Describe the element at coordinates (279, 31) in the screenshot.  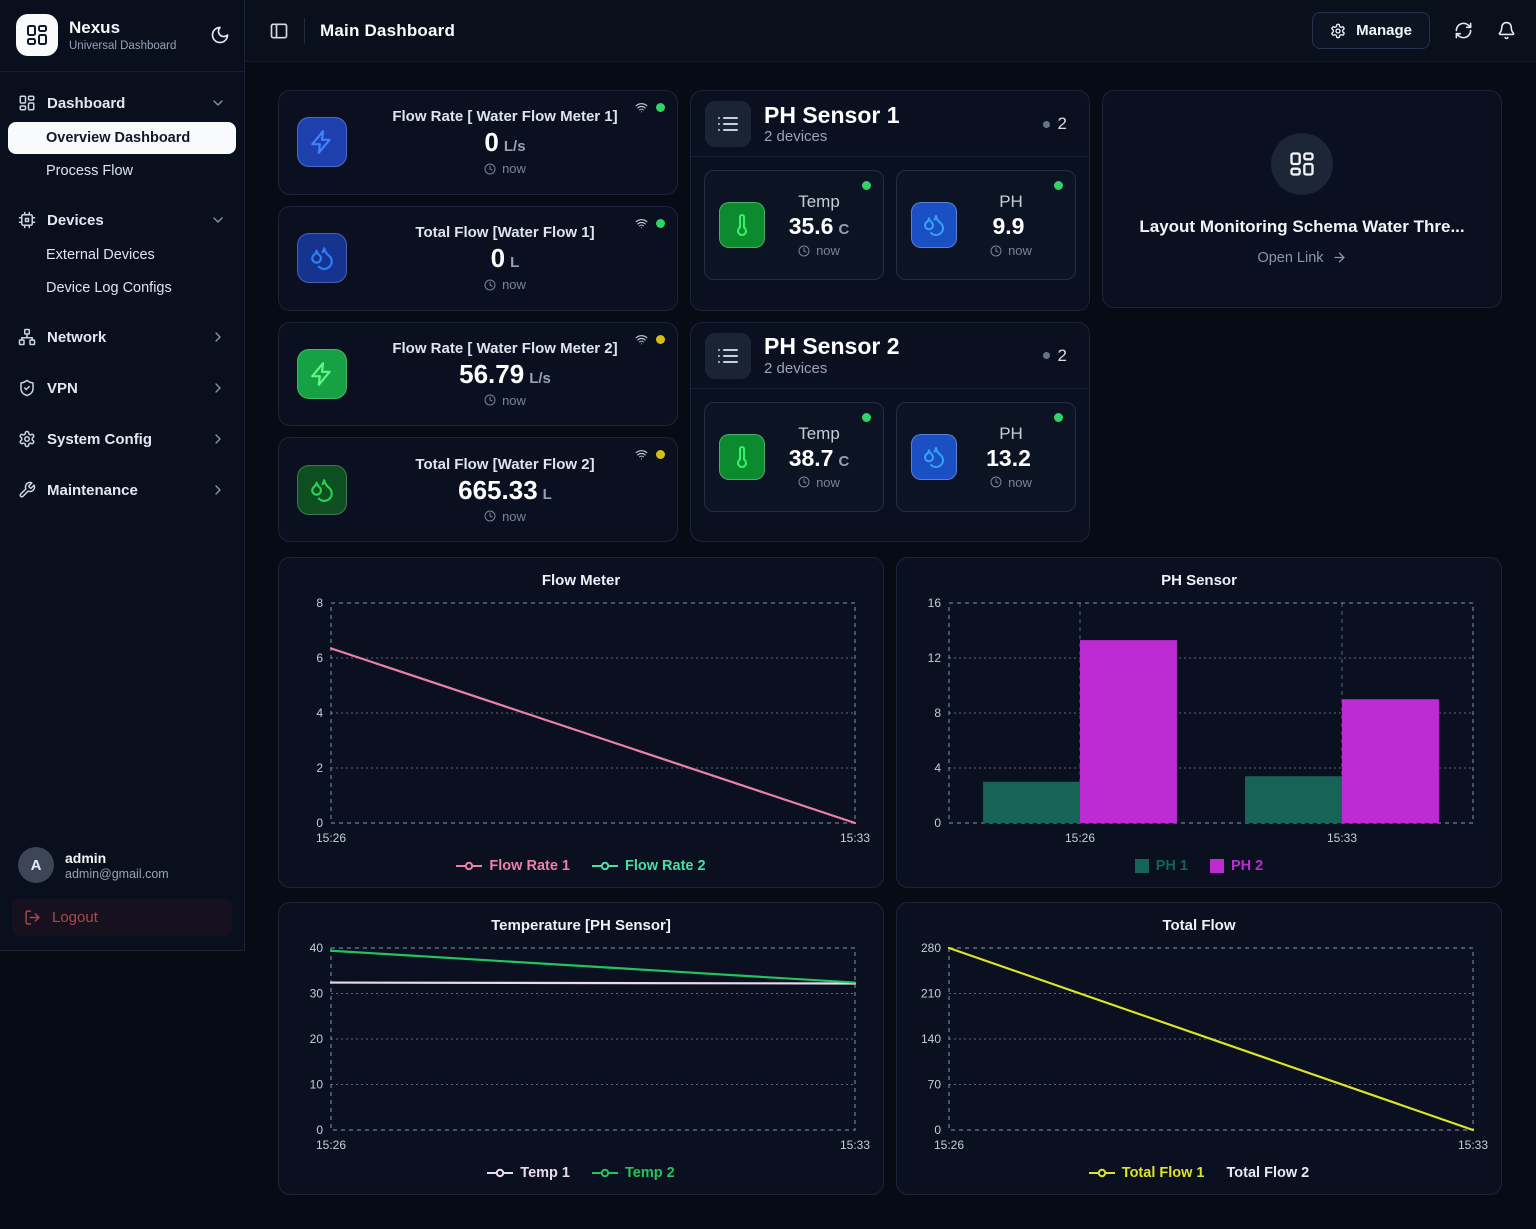
I see `sidebar-toggle-button` at that location.